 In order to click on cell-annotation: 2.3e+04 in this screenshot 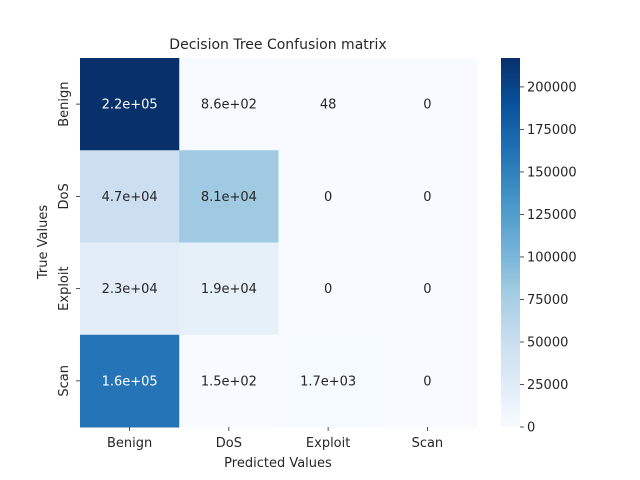, I will do `click(130, 289)`.